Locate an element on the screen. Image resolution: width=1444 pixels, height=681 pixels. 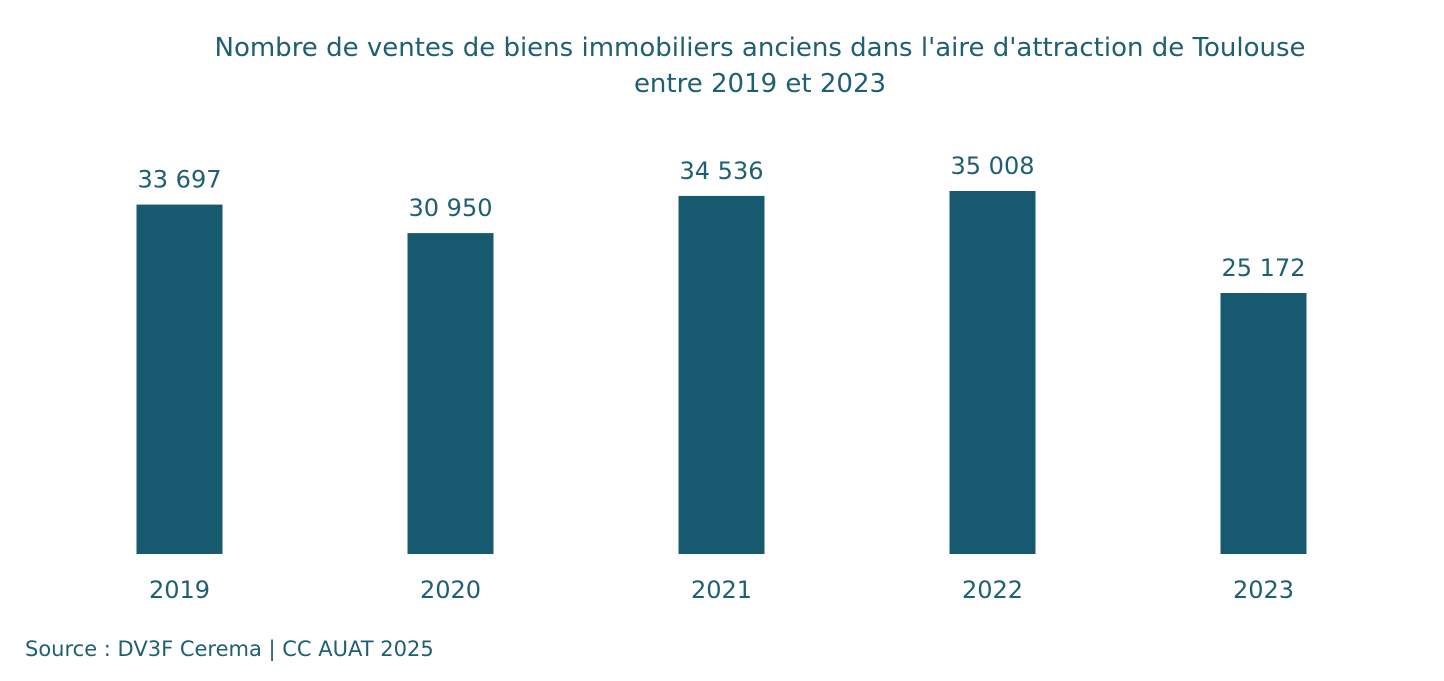
value-label-2019: 33 697 is located at coordinates (180, 180).